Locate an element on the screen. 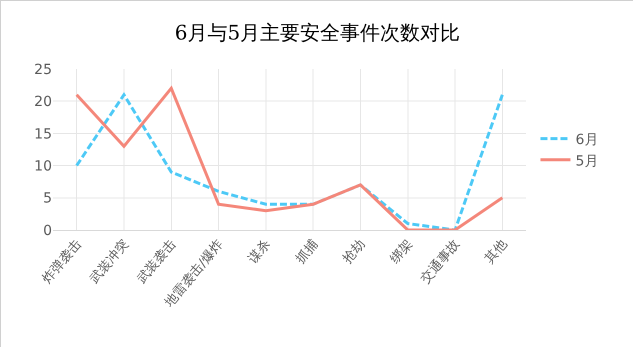 The width and height of the screenshot is (633, 347). y-tick-label: 5 is located at coordinates (47, 198).